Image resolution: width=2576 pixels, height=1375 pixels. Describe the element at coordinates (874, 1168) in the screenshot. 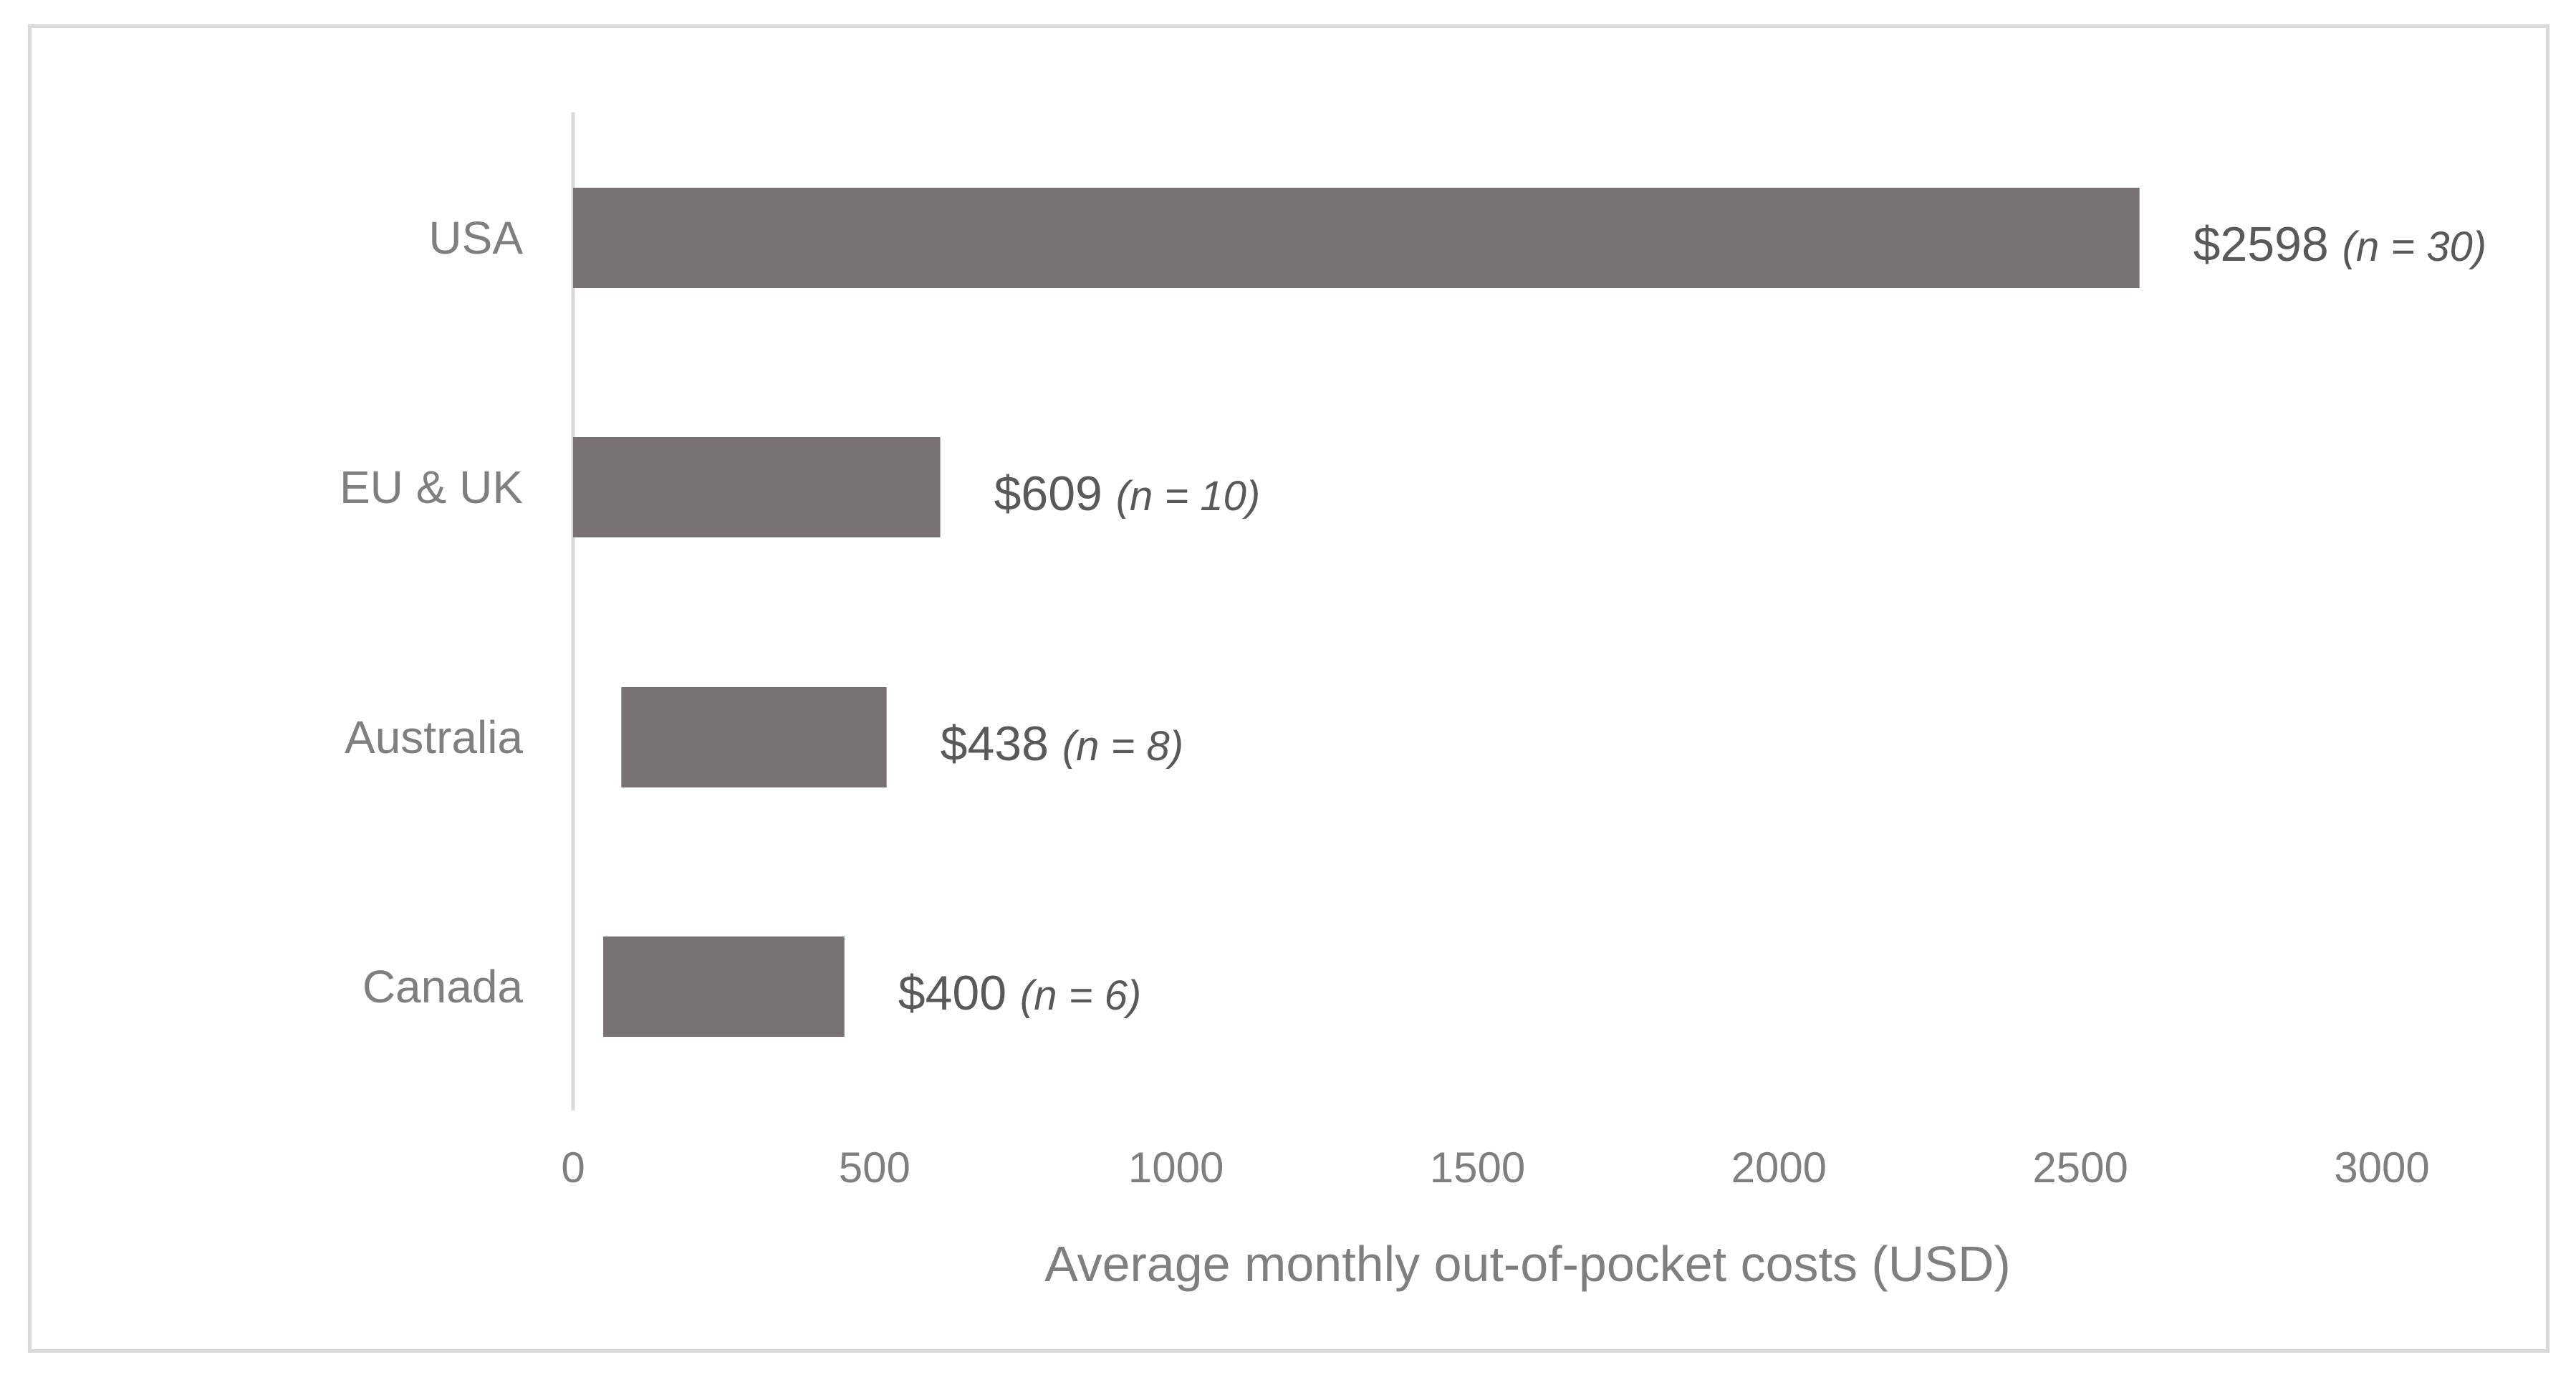

I see `x-tick-label-500: 500` at that location.